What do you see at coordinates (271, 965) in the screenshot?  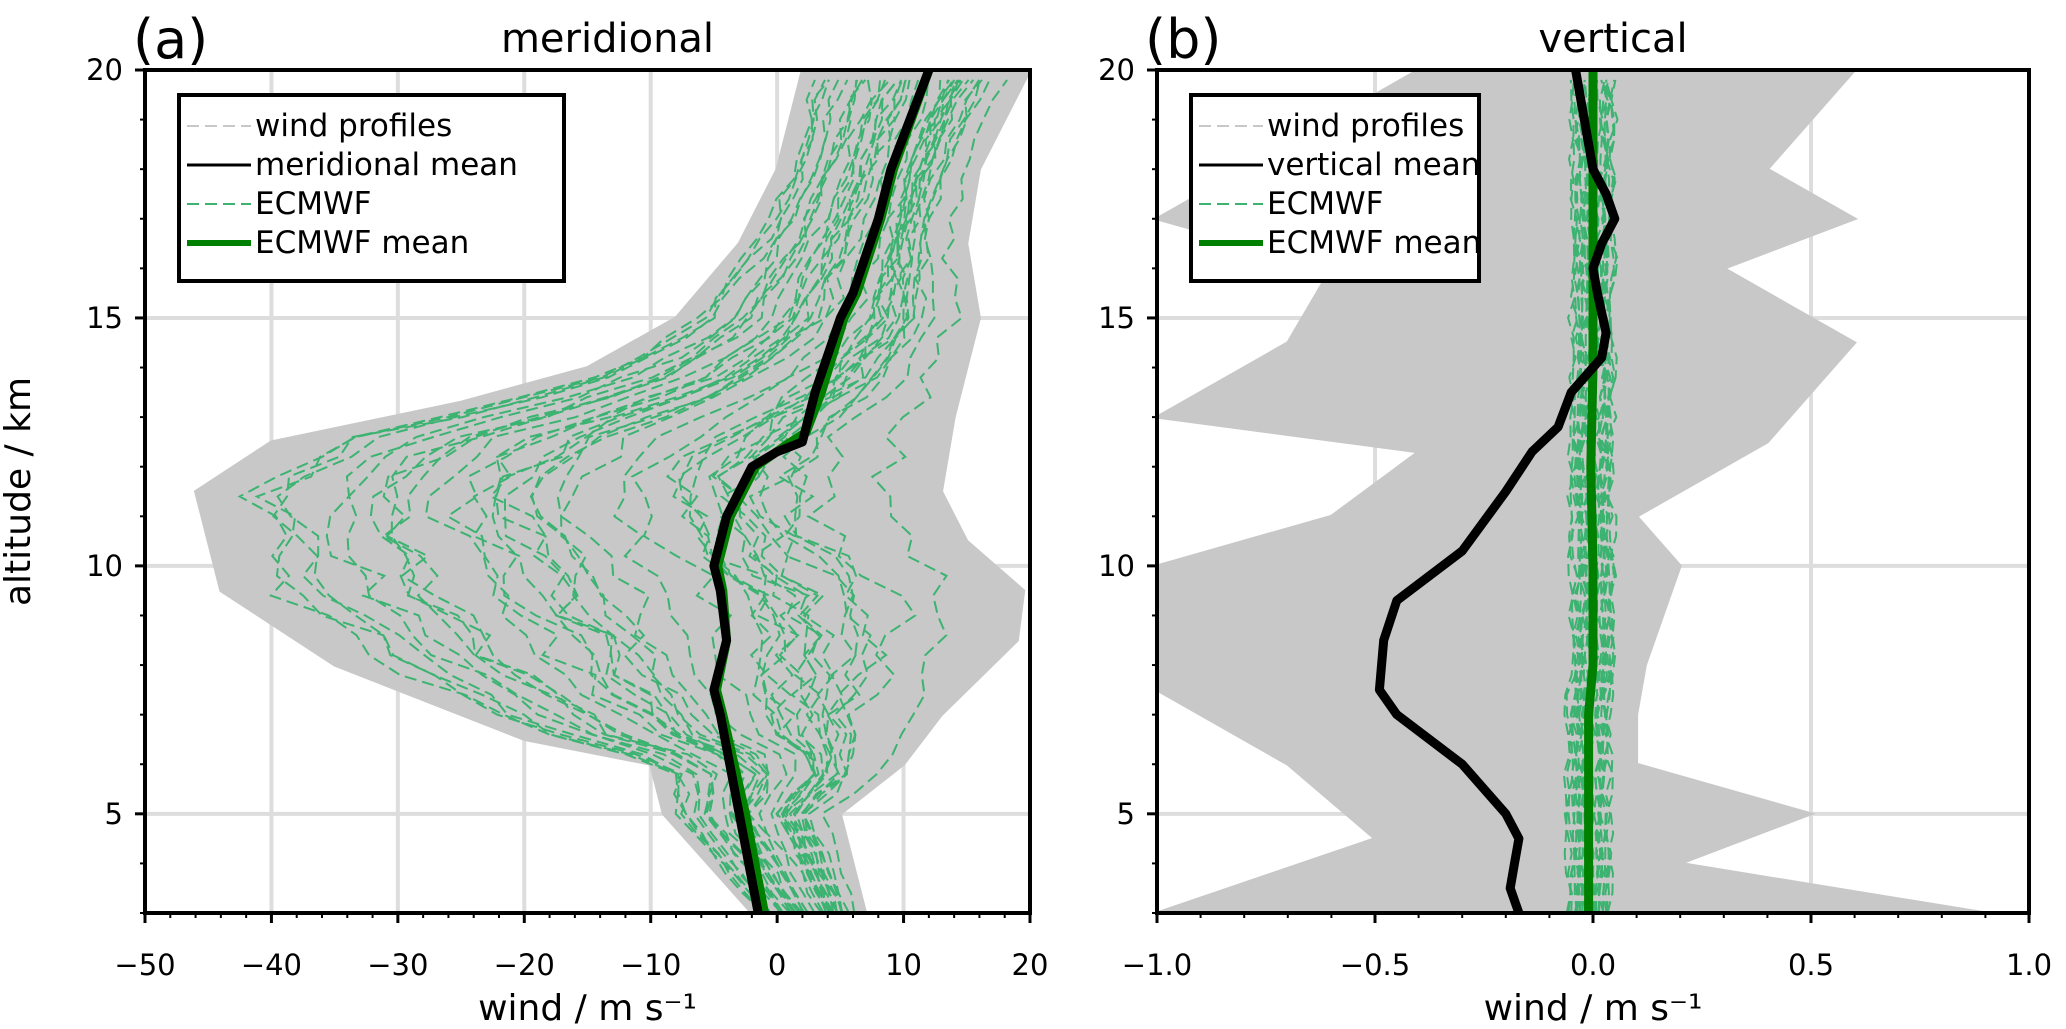 I see `x-tick-label: −40` at bounding box center [271, 965].